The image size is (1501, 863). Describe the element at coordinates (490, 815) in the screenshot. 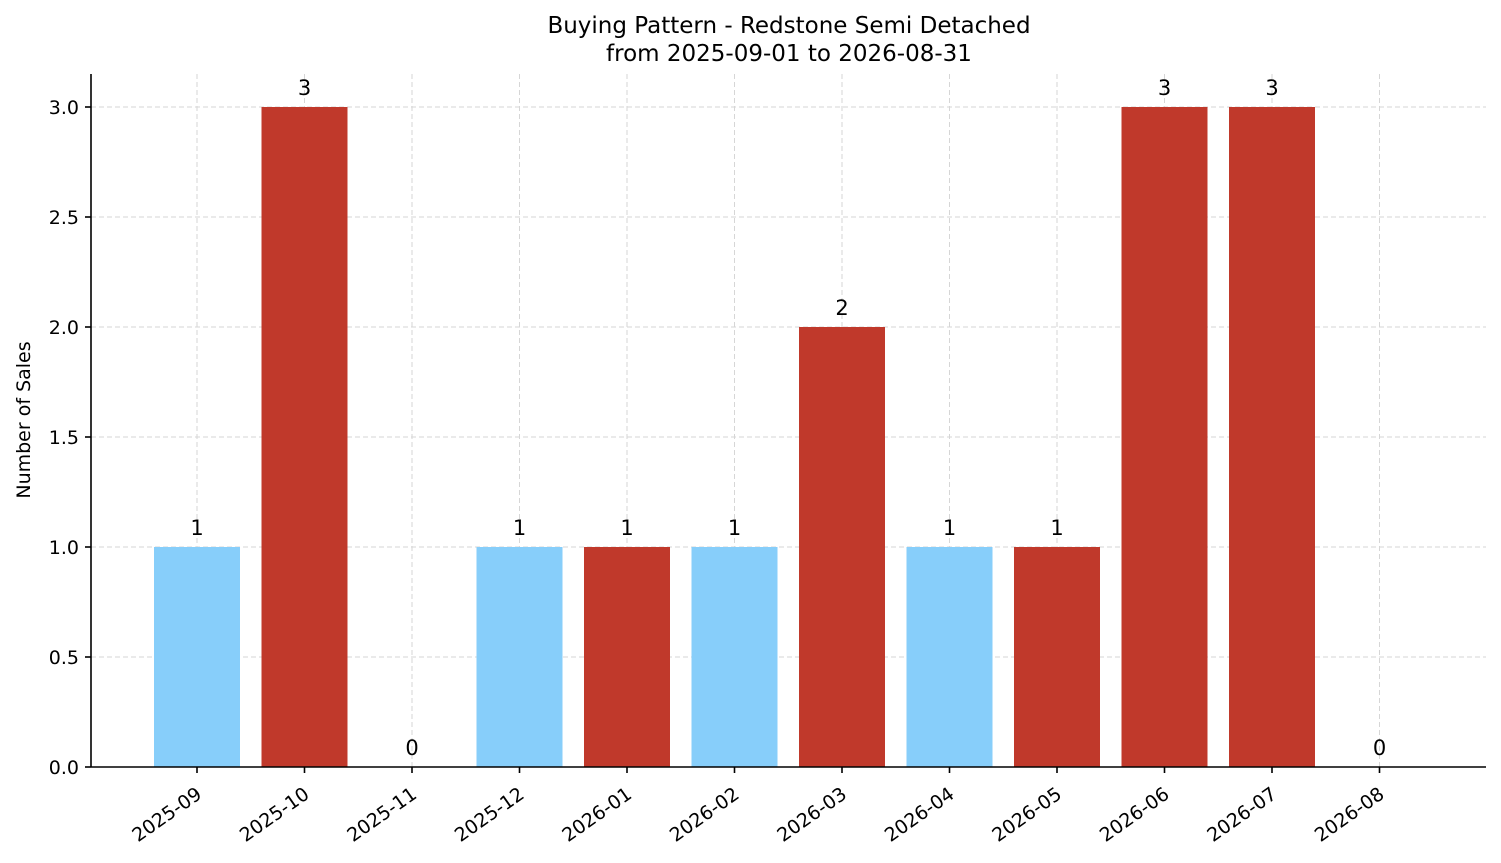

I see `x-tick-label: 2025-12` at that location.